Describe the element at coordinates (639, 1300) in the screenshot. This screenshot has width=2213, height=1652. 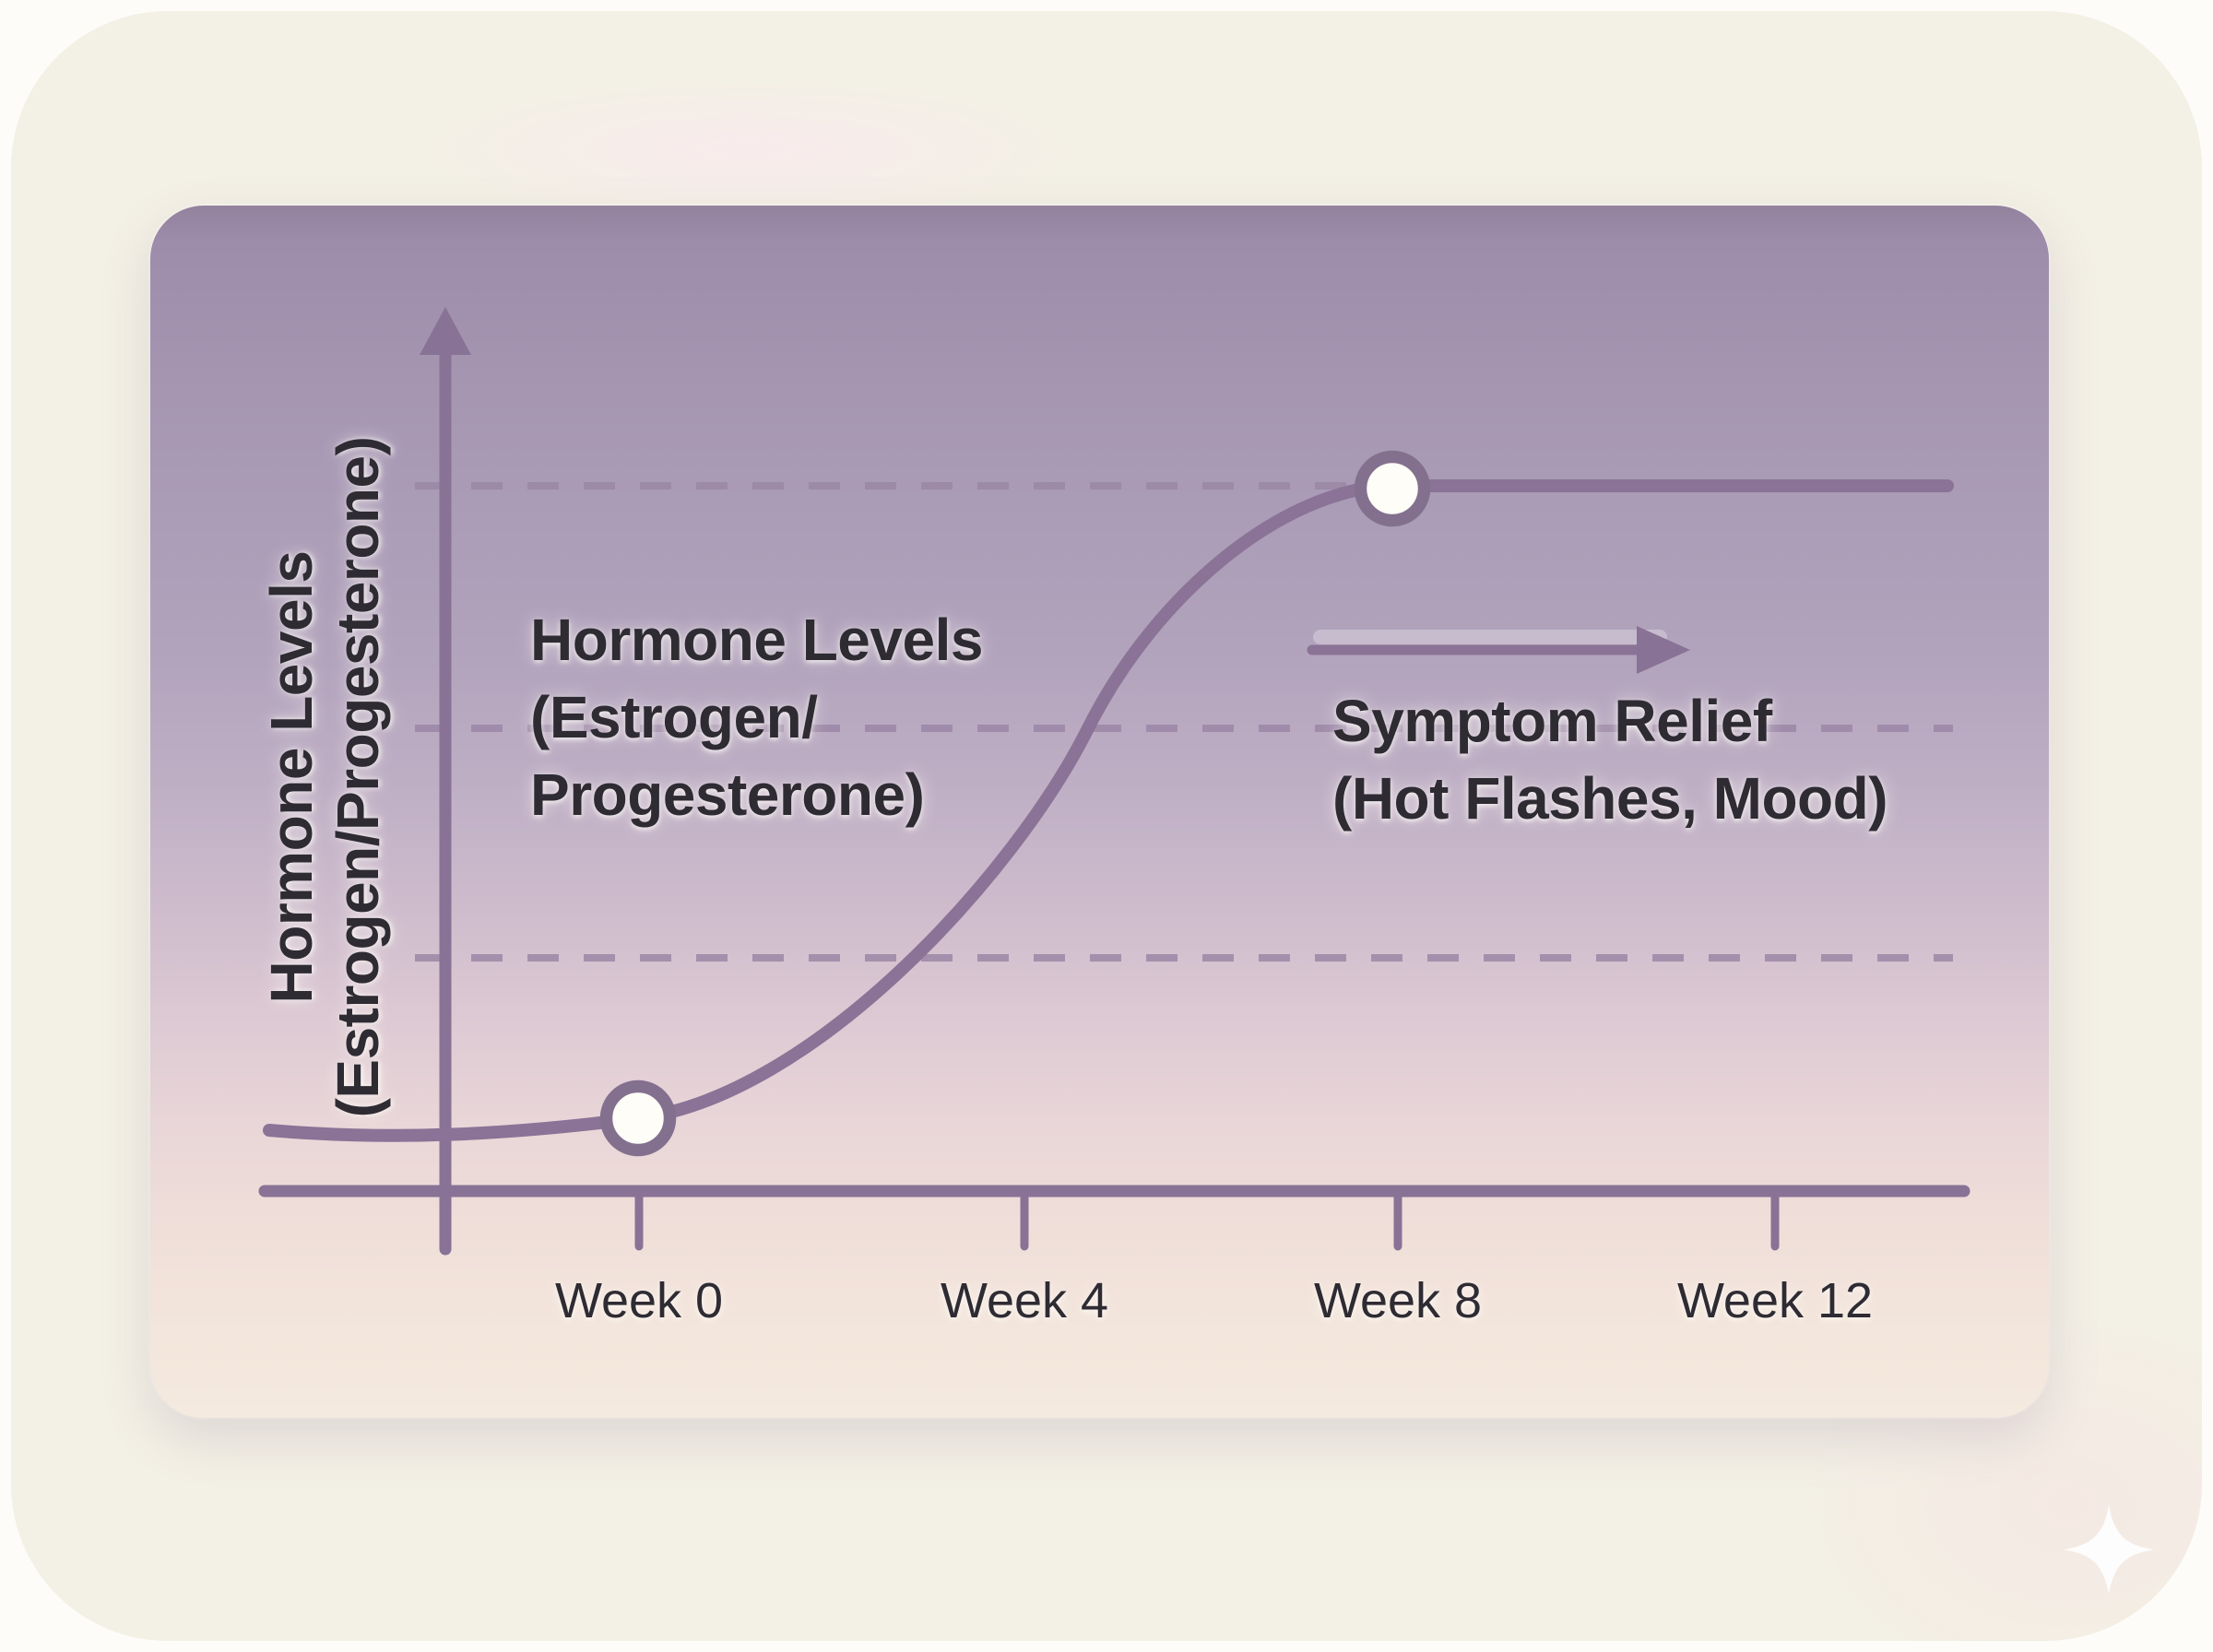
I see `x-label-week-0: Week 0` at that location.